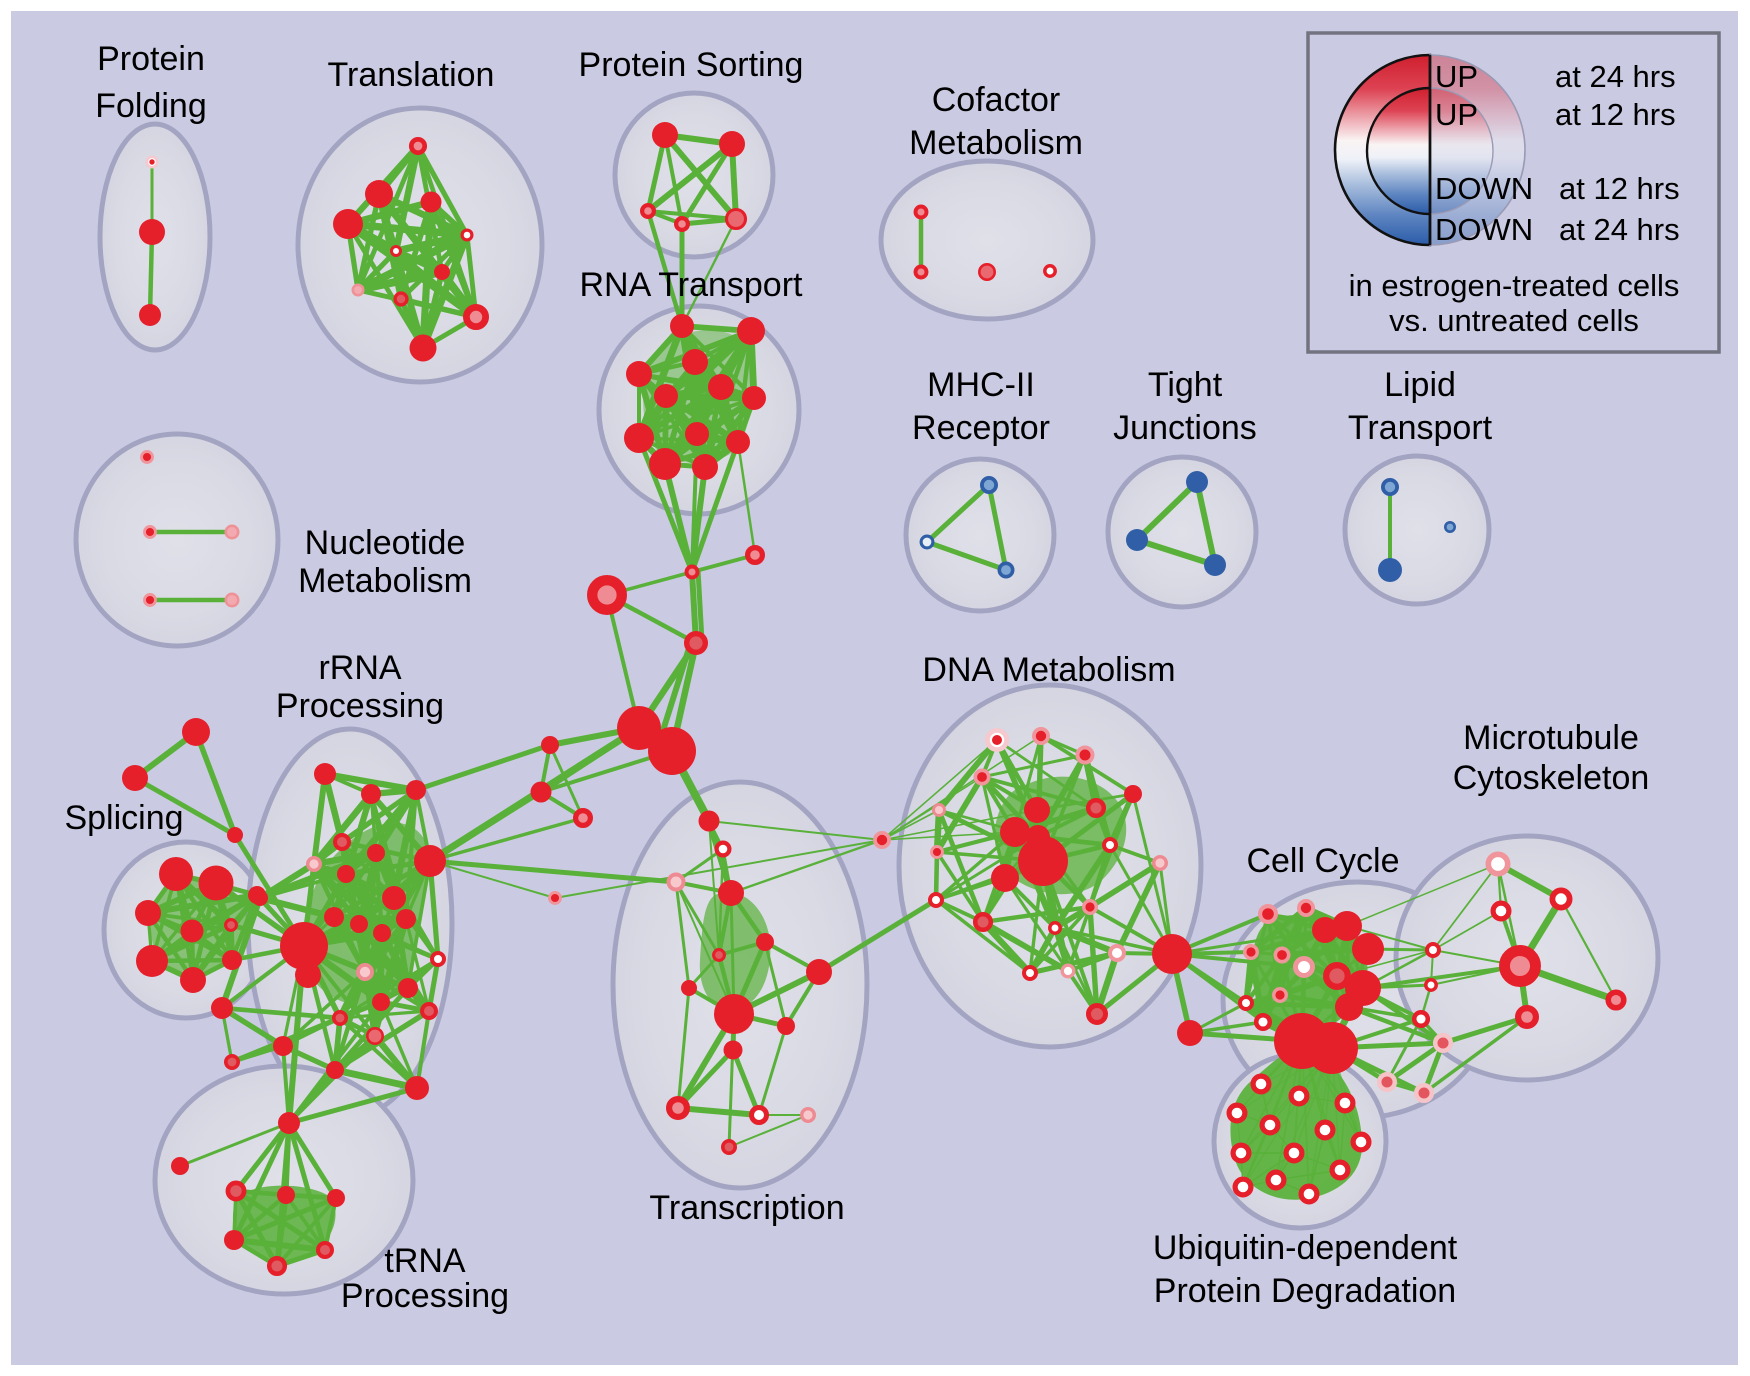 This screenshot has height=1376, width=1750. I want to click on svg-text: Ubiquitin-dependent, so click(1305, 1248).